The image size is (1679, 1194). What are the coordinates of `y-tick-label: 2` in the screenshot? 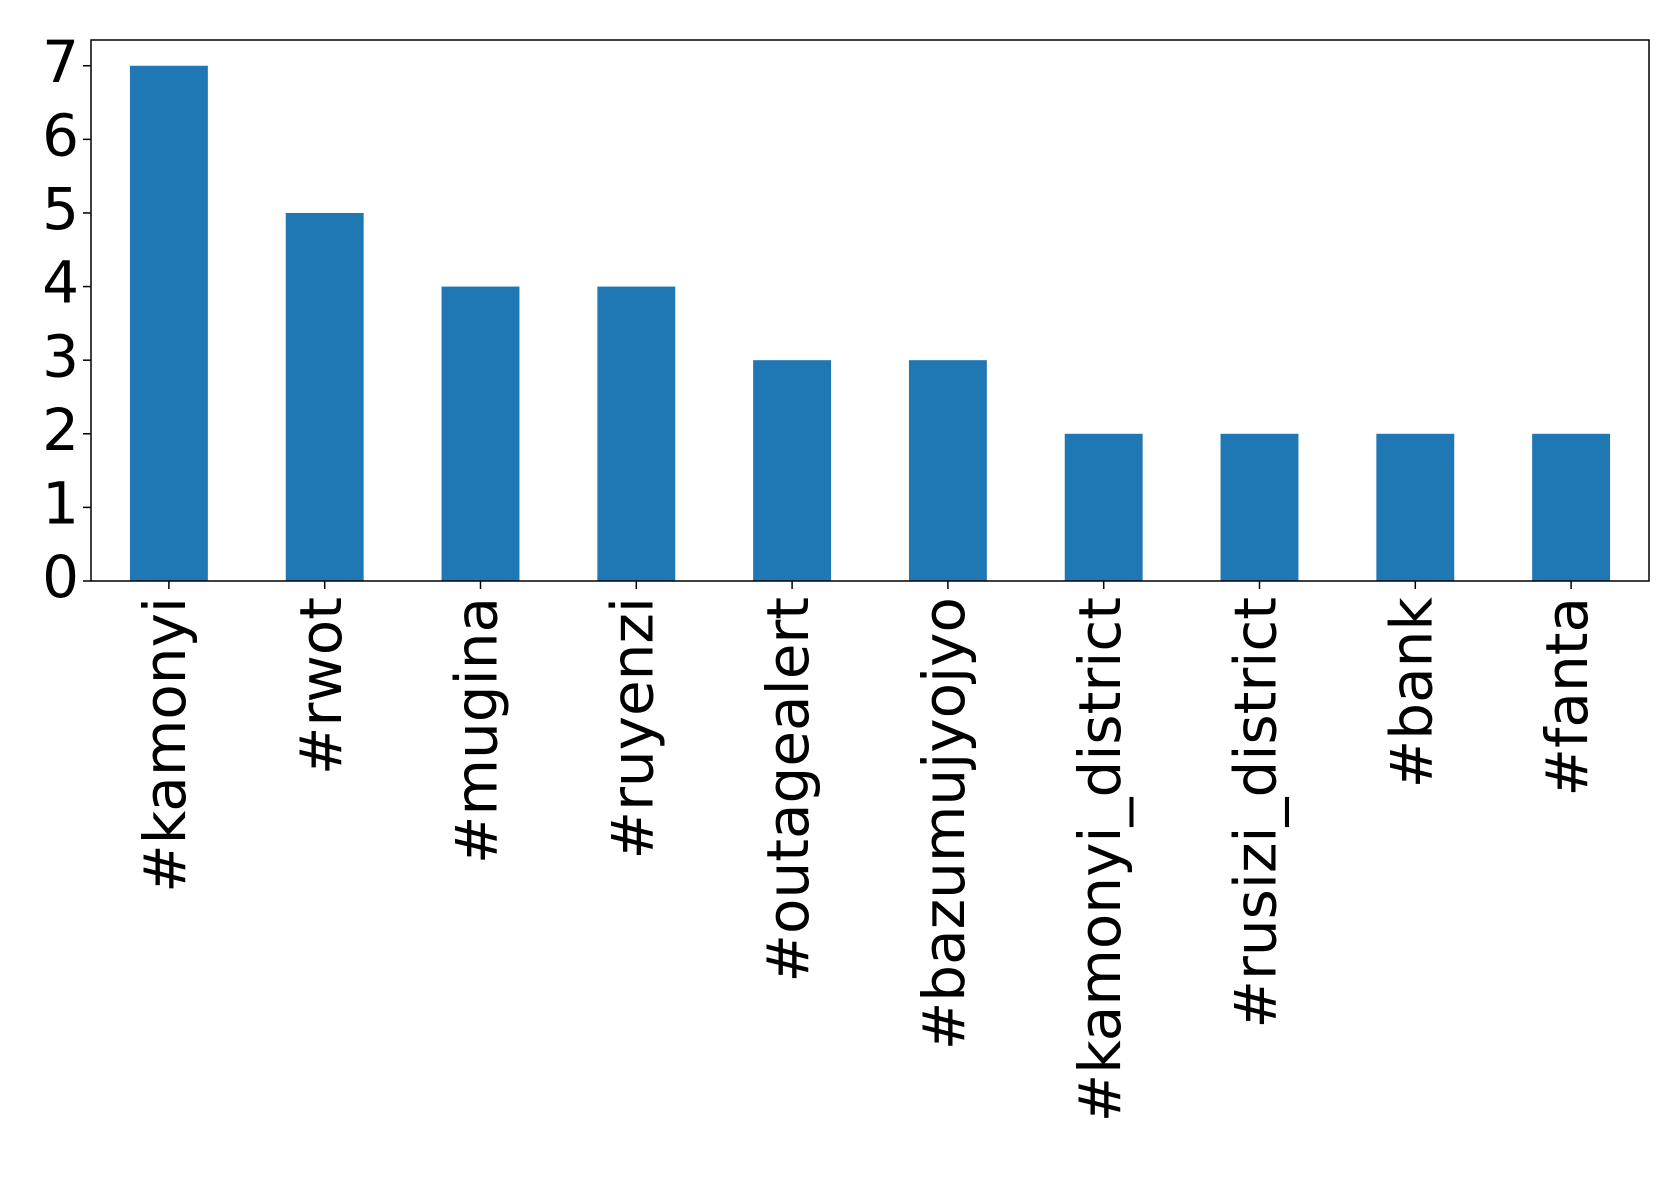 It's located at (60, 430).